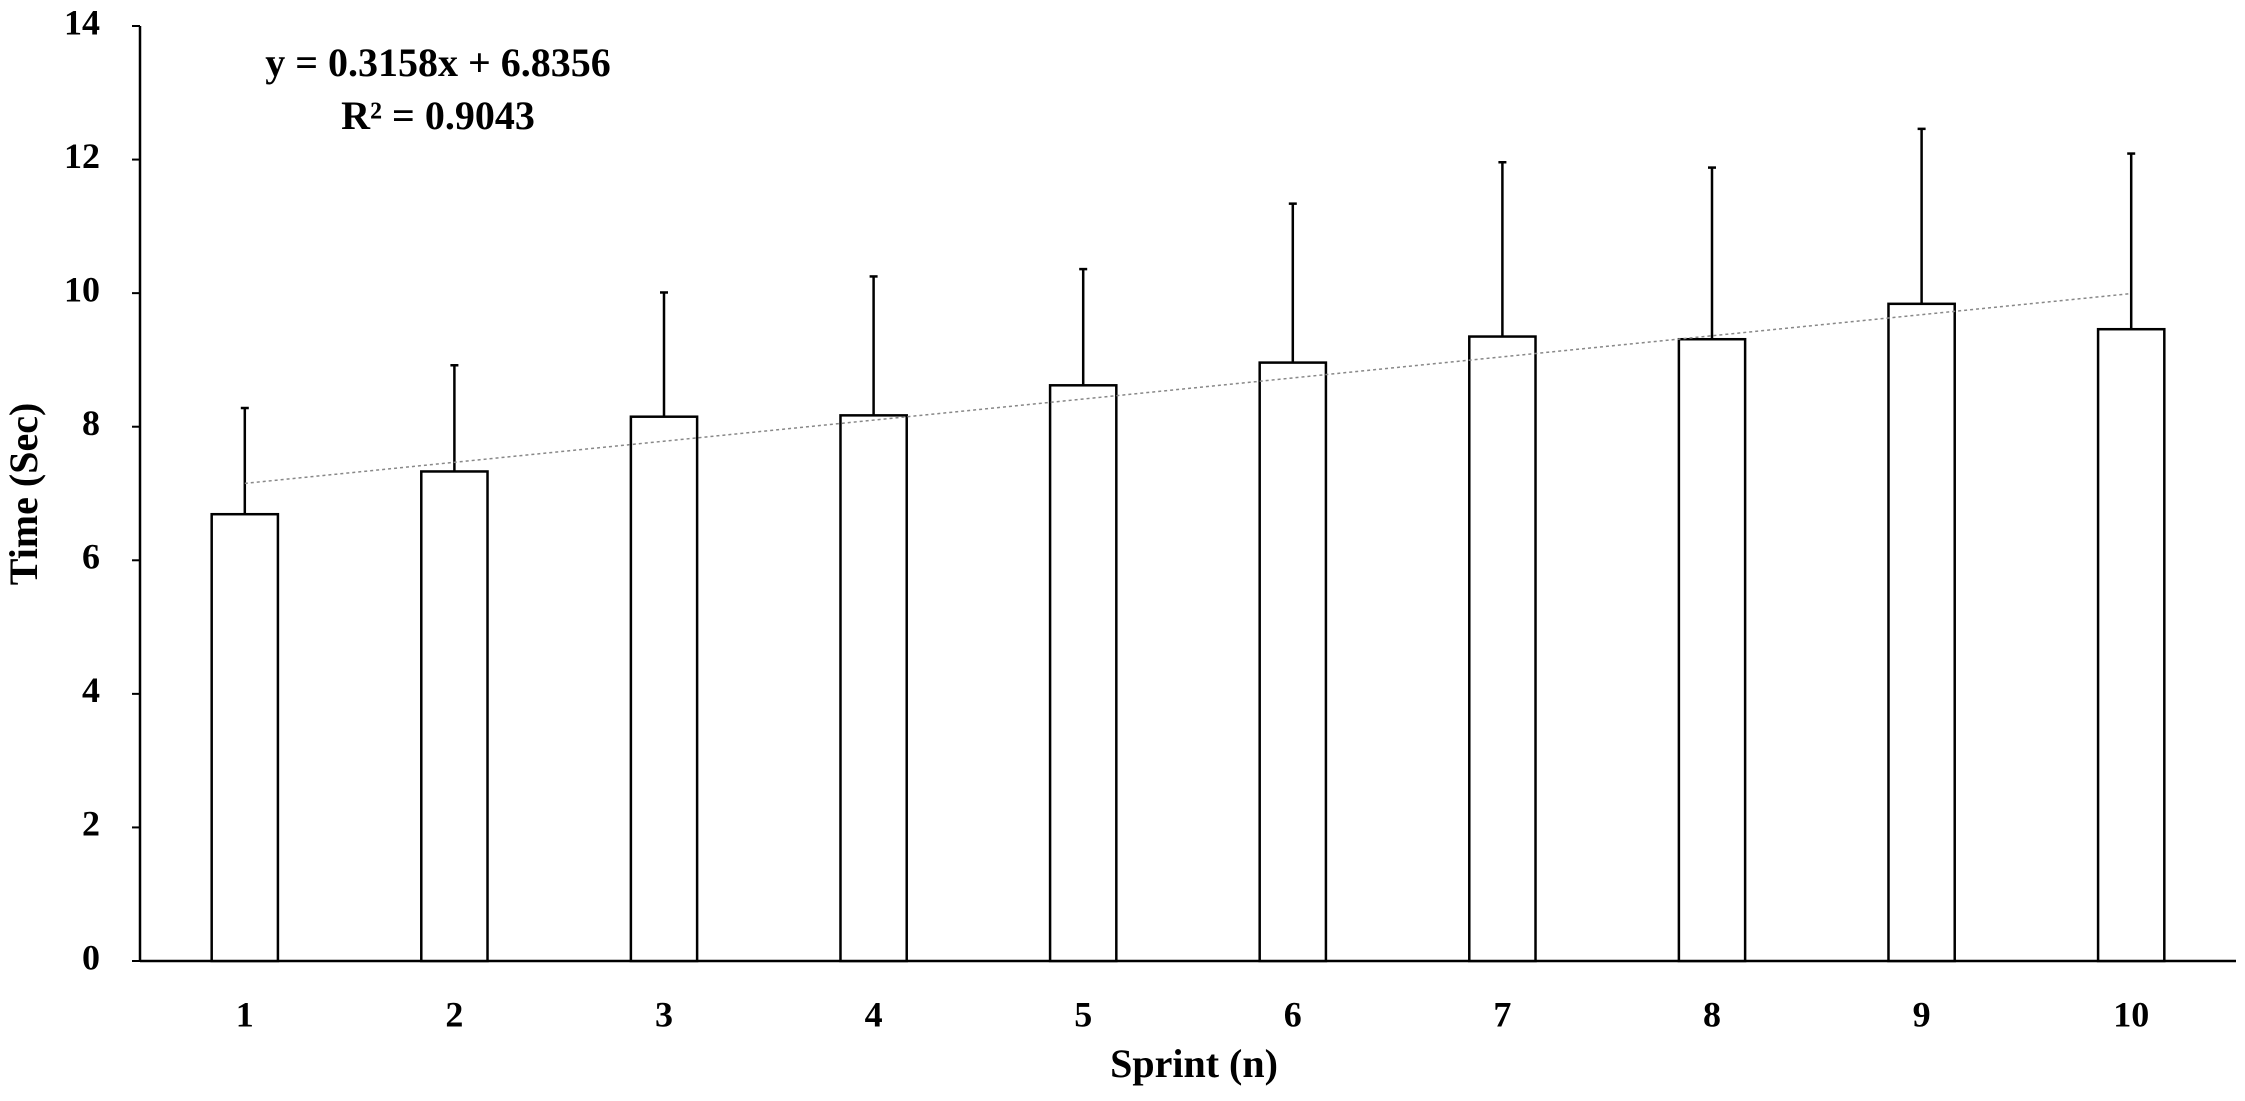 The width and height of the screenshot is (2245, 1101). Describe the element at coordinates (1188, 388) in the screenshot. I see `trendline` at that location.